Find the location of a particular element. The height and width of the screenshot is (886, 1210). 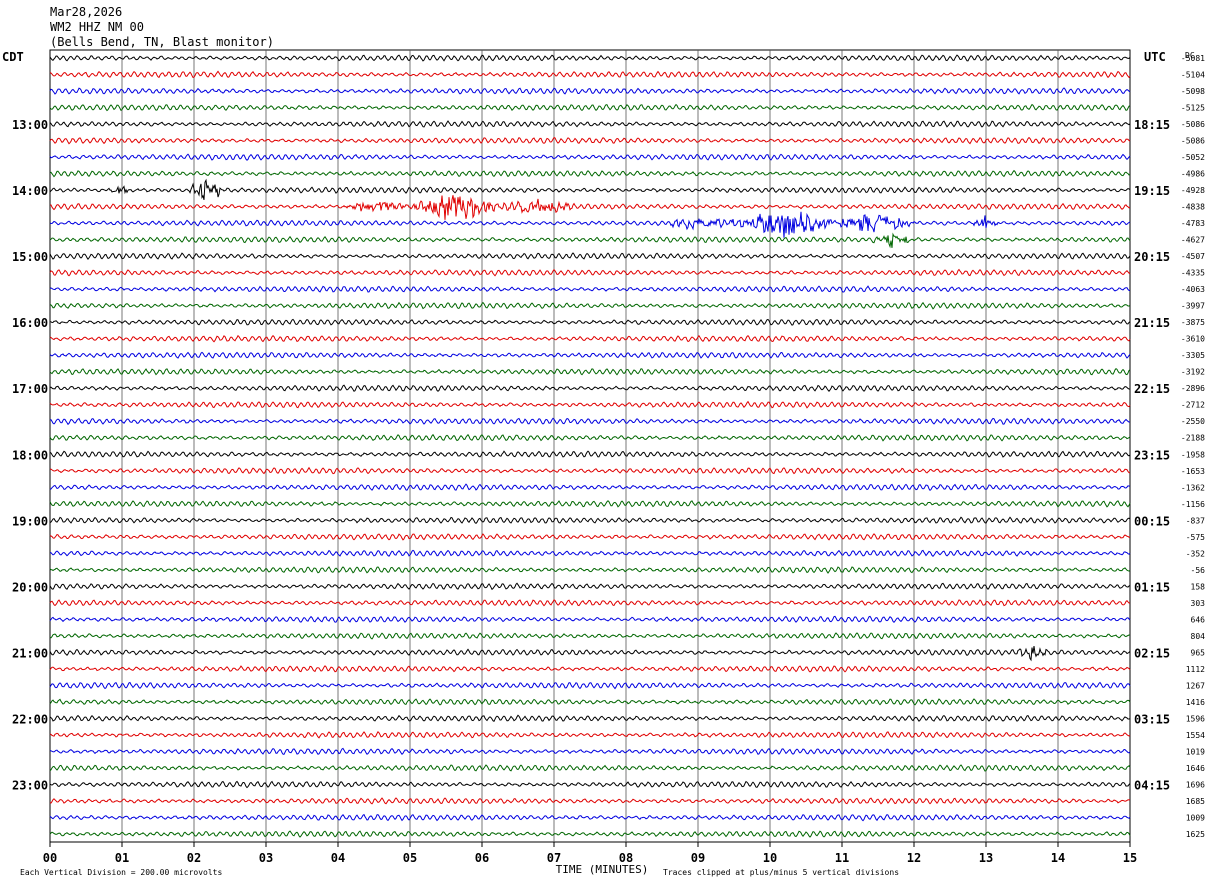

x-tick-label: 15 is located at coordinates (1130, 858).